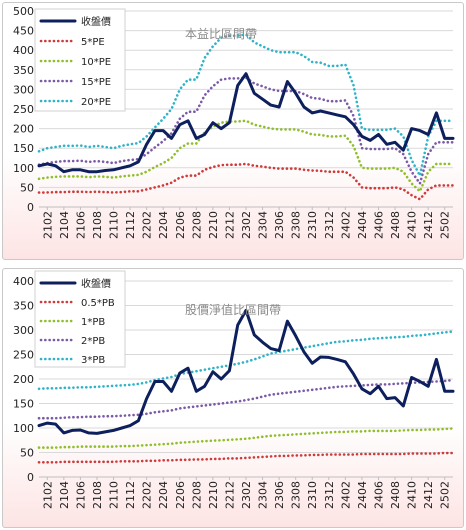 This screenshot has width=466, height=530. What do you see at coordinates (229, 495) in the screenshot?
I see `pb-x-tick-label: 2212` at bounding box center [229, 495].